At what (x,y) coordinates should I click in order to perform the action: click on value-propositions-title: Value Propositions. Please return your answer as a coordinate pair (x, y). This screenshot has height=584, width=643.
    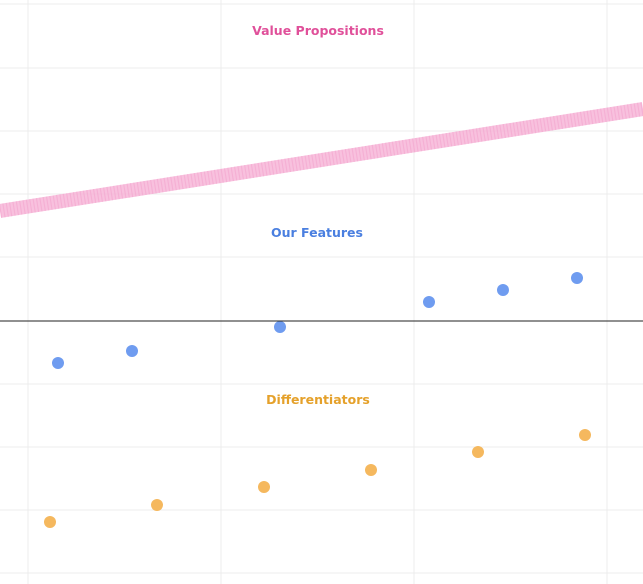
    Looking at the image, I should click on (318, 30).